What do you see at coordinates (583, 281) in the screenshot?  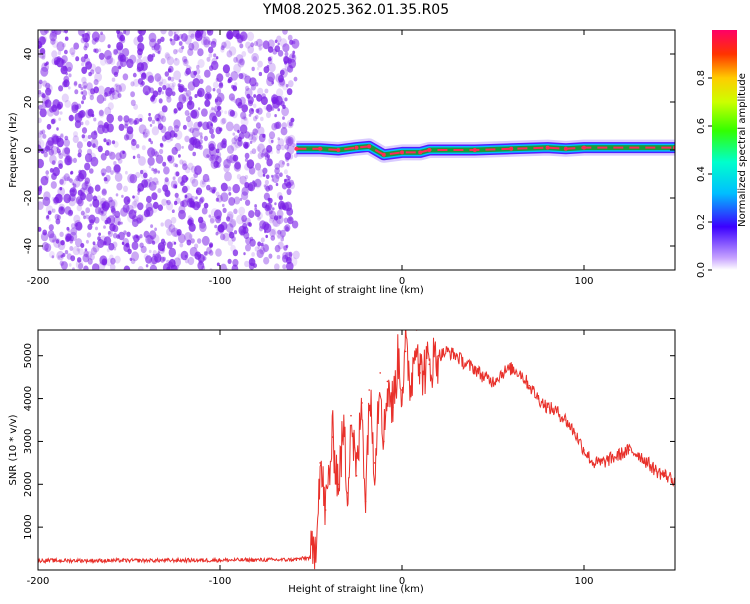 I see `spectrogram-xtick-label: 100` at bounding box center [583, 281].